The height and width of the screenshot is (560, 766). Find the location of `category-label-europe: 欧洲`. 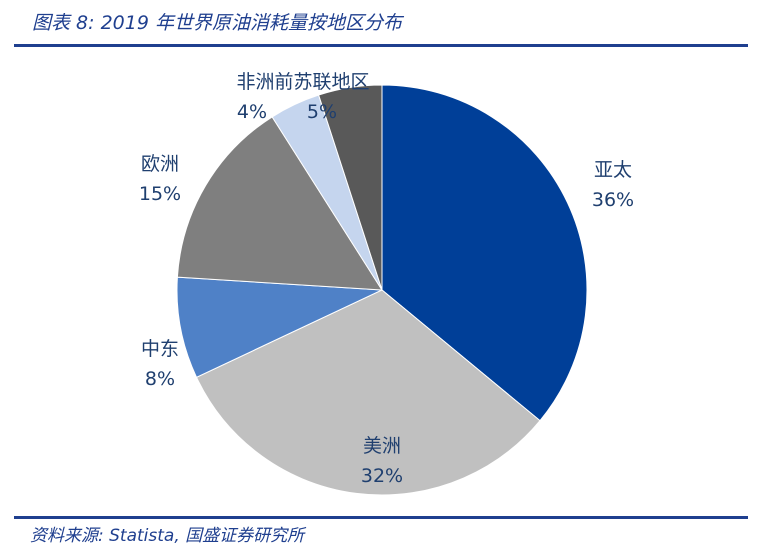

category-label-europe: 欧洲 is located at coordinates (160, 164).